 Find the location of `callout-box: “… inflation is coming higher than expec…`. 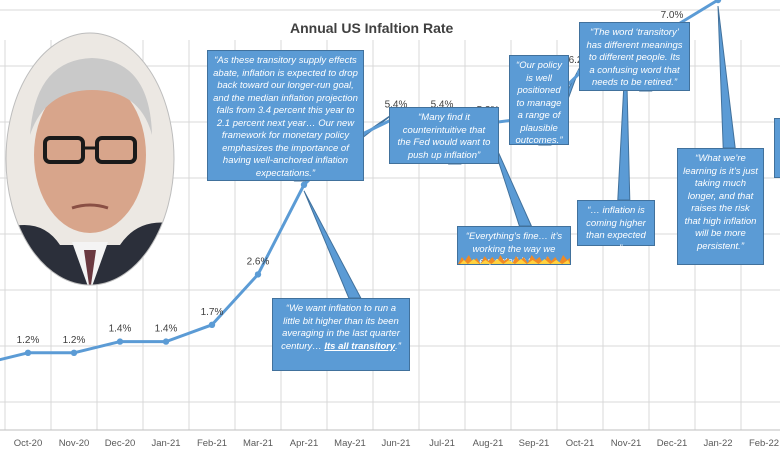

callout-box: “… inflation is coming higher than expec… is located at coordinates (616, 227).